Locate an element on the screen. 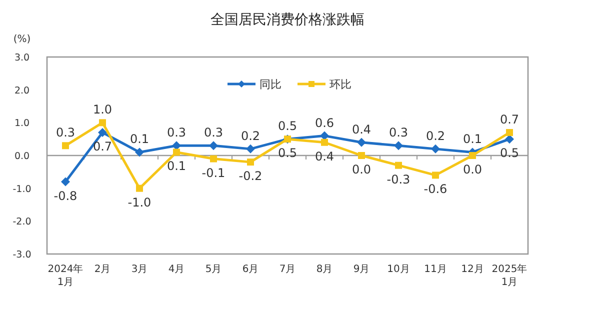  y-tick-label: 3.0 is located at coordinates (22, 58).